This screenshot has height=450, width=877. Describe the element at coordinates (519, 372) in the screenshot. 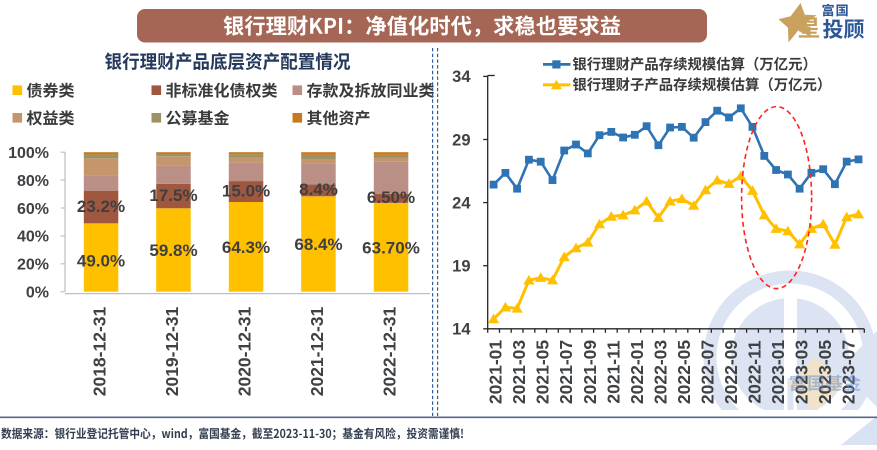

I see `svg-text: 2021-03` at that location.